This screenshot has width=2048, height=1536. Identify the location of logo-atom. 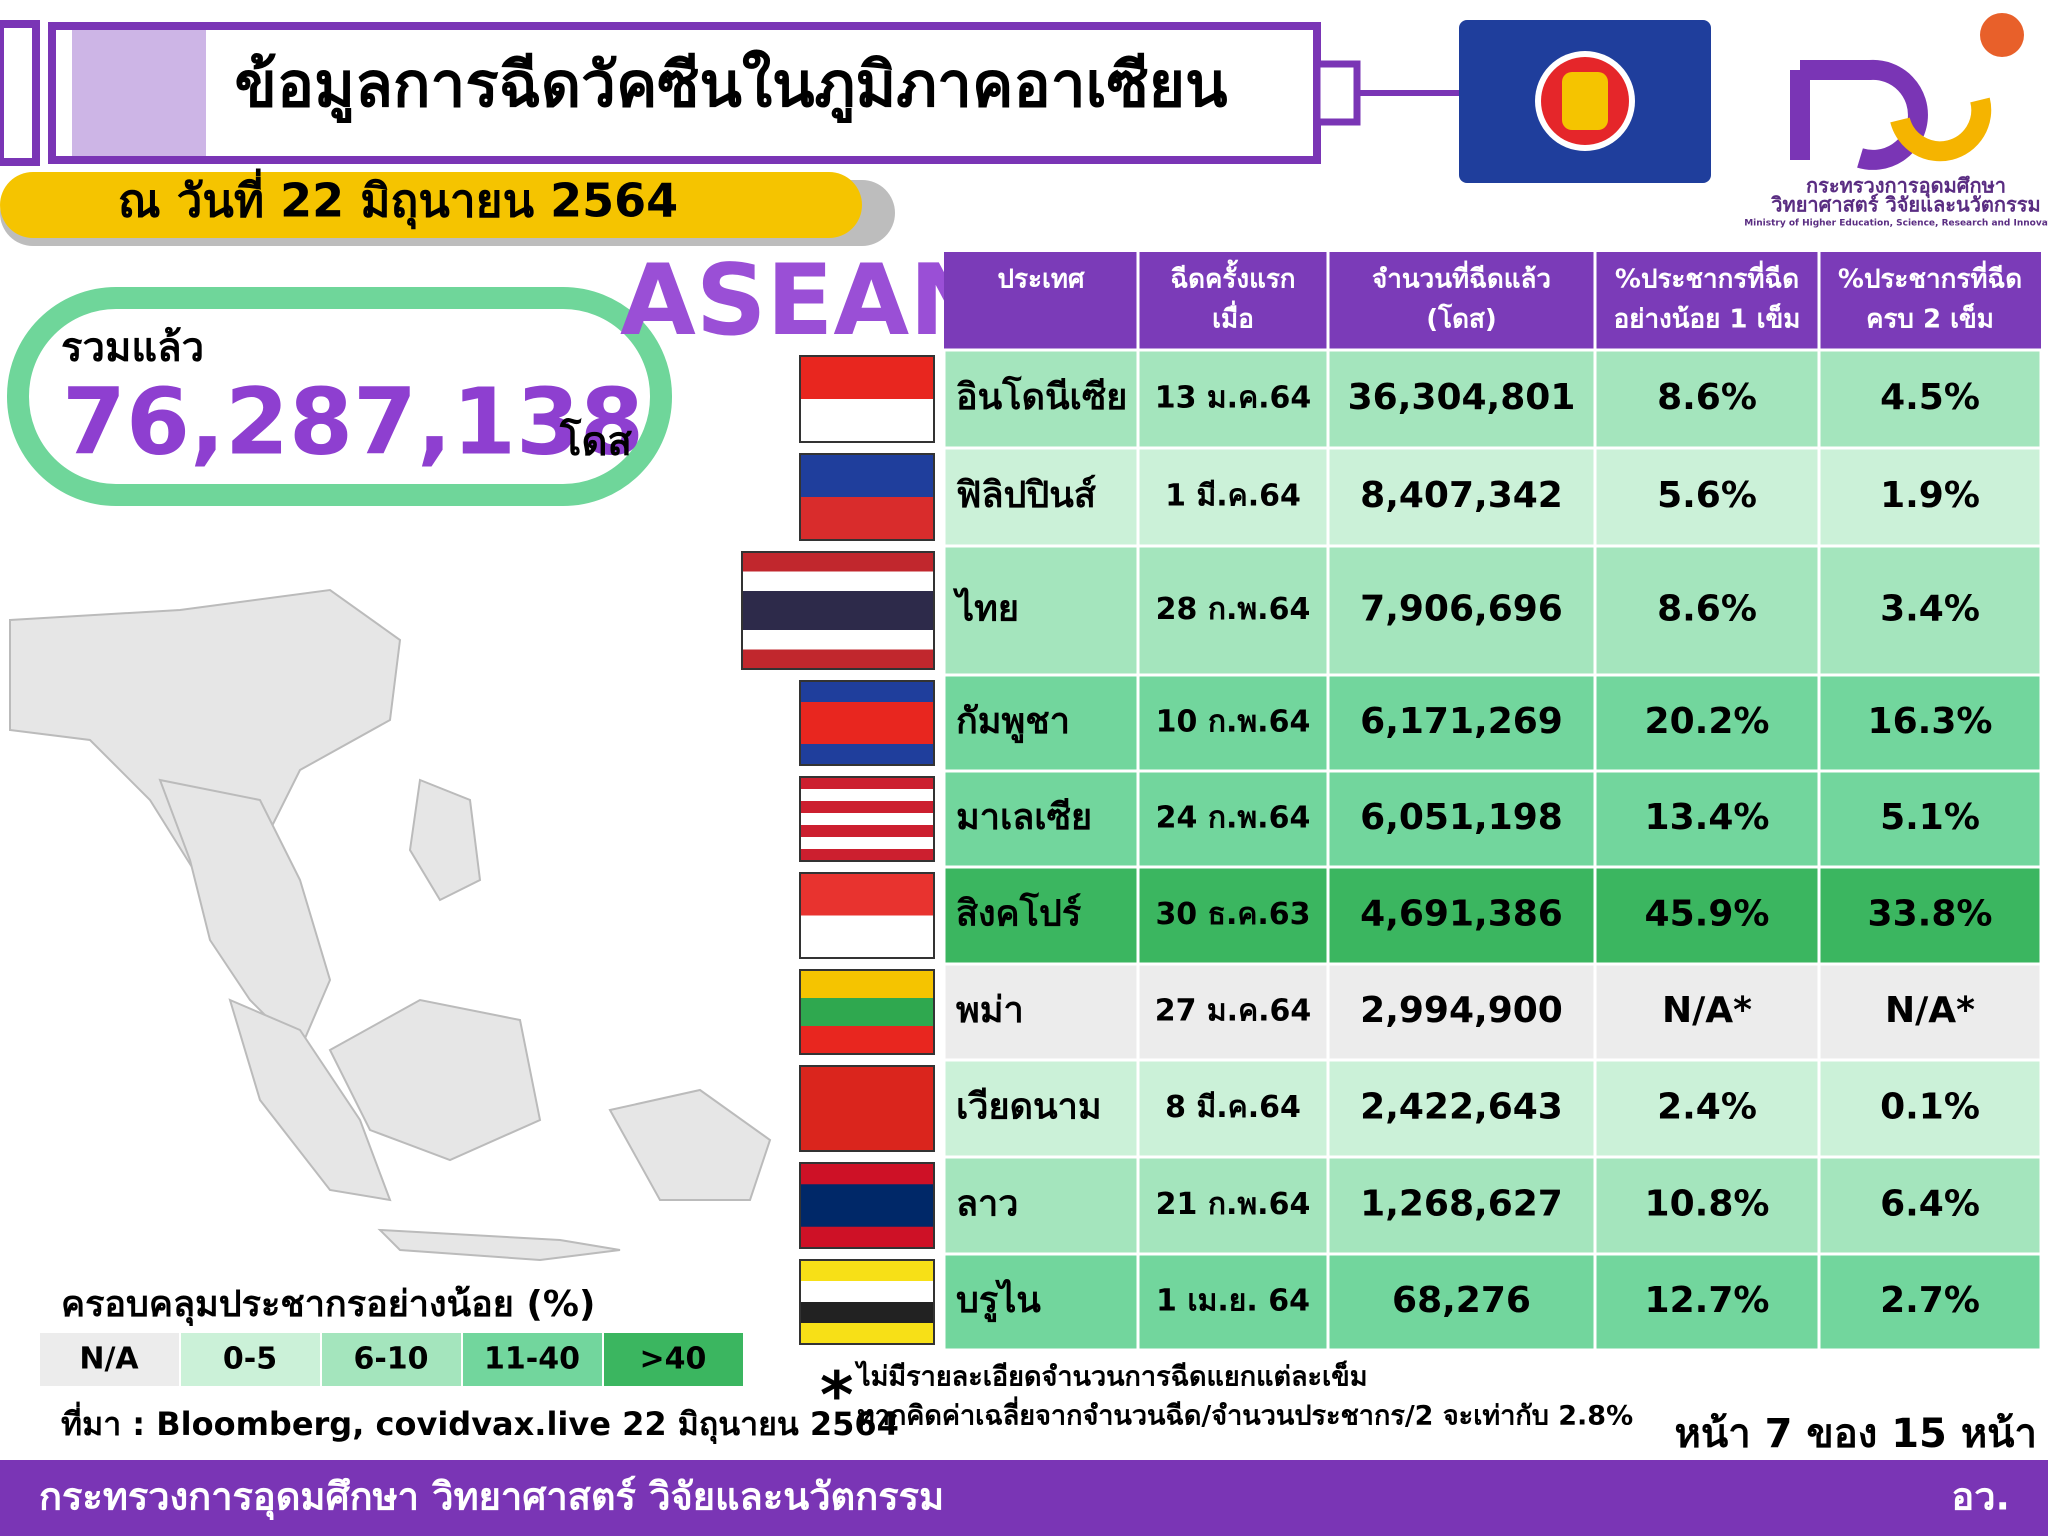
(2002, 35).